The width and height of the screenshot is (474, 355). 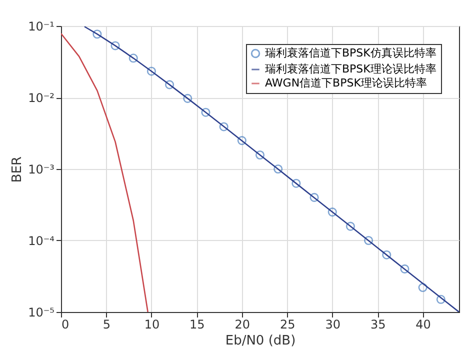 I want to click on y-tick-label: 10⁻⁵, so click(x=41, y=313).